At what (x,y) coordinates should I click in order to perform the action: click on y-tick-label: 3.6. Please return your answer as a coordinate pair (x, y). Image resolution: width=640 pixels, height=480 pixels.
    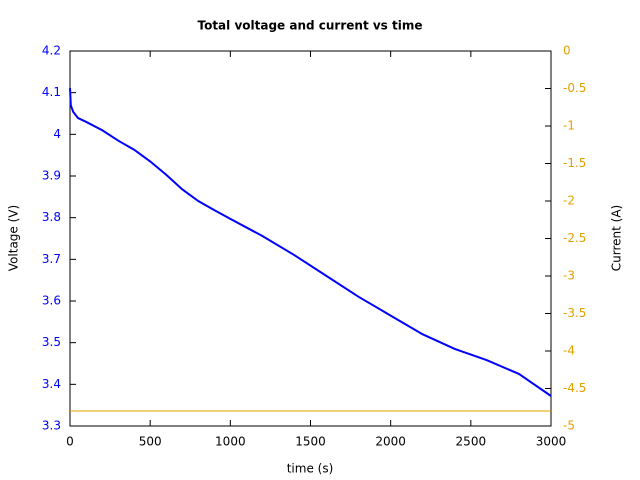
    Looking at the image, I should click on (51, 301).